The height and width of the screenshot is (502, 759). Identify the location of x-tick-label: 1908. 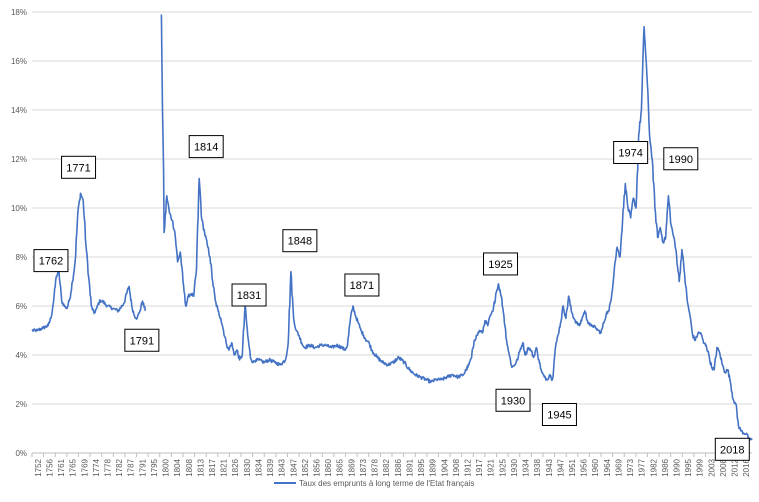
(456, 467).